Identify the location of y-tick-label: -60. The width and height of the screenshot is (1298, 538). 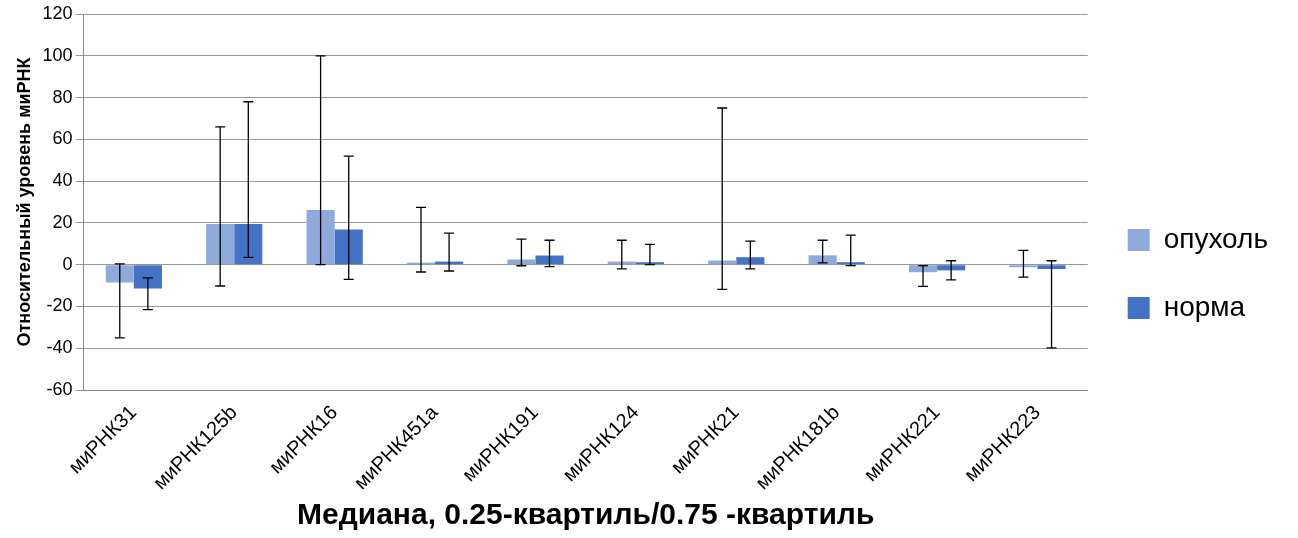
(59, 389).